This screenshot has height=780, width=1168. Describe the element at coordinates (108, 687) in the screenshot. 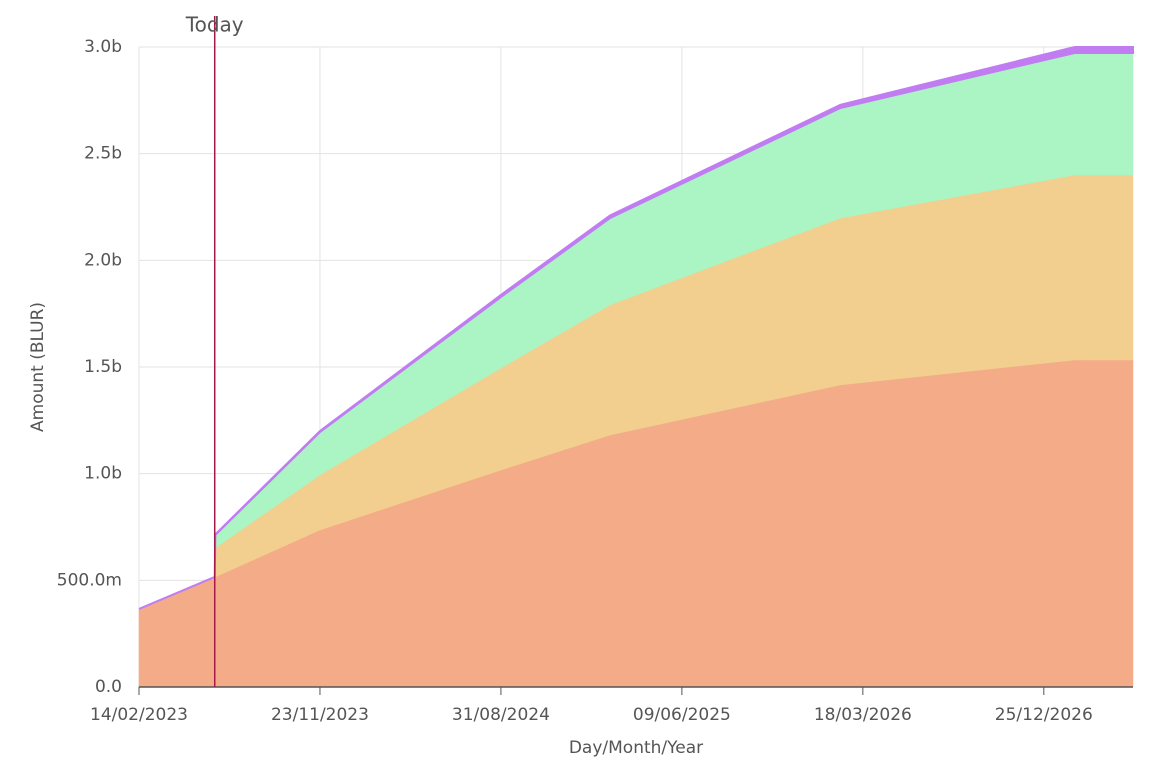

I see `y-tick-label: 0.0` at that location.